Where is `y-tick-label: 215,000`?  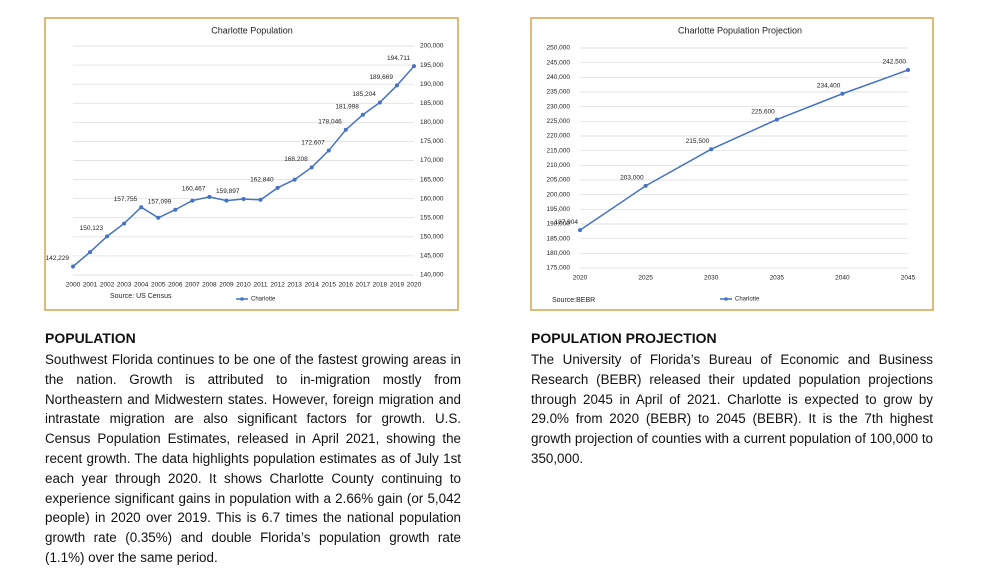 y-tick-label: 215,000 is located at coordinates (559, 150).